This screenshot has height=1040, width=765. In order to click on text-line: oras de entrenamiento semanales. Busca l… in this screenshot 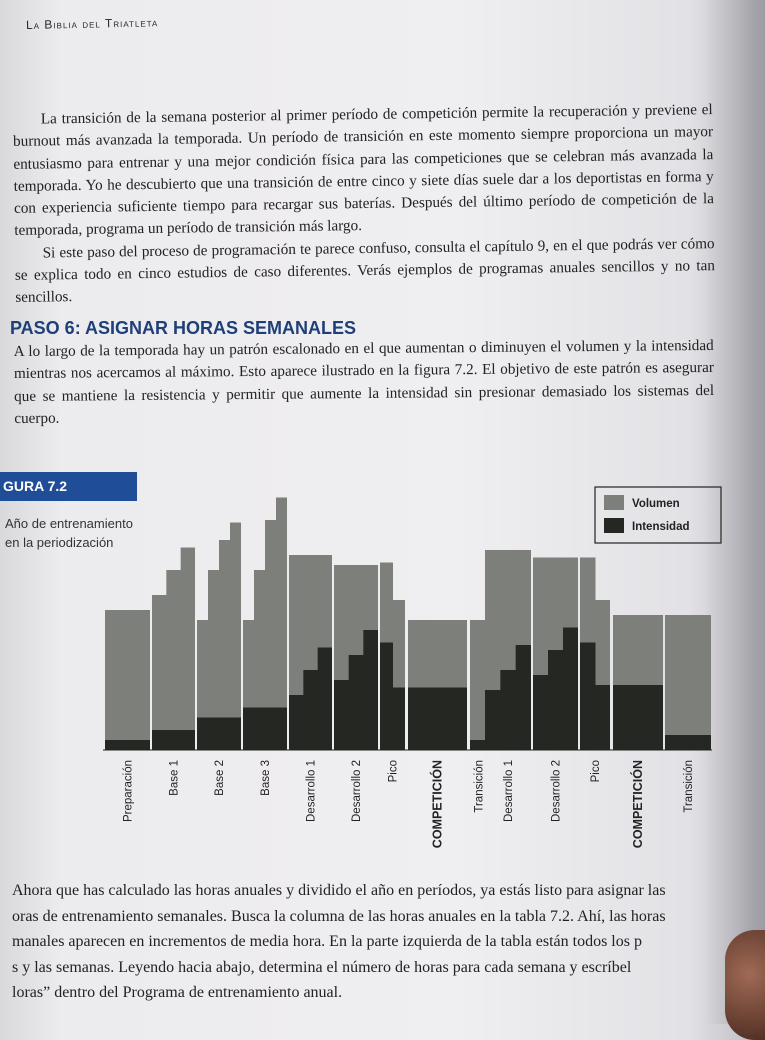, I will do `click(339, 916)`.